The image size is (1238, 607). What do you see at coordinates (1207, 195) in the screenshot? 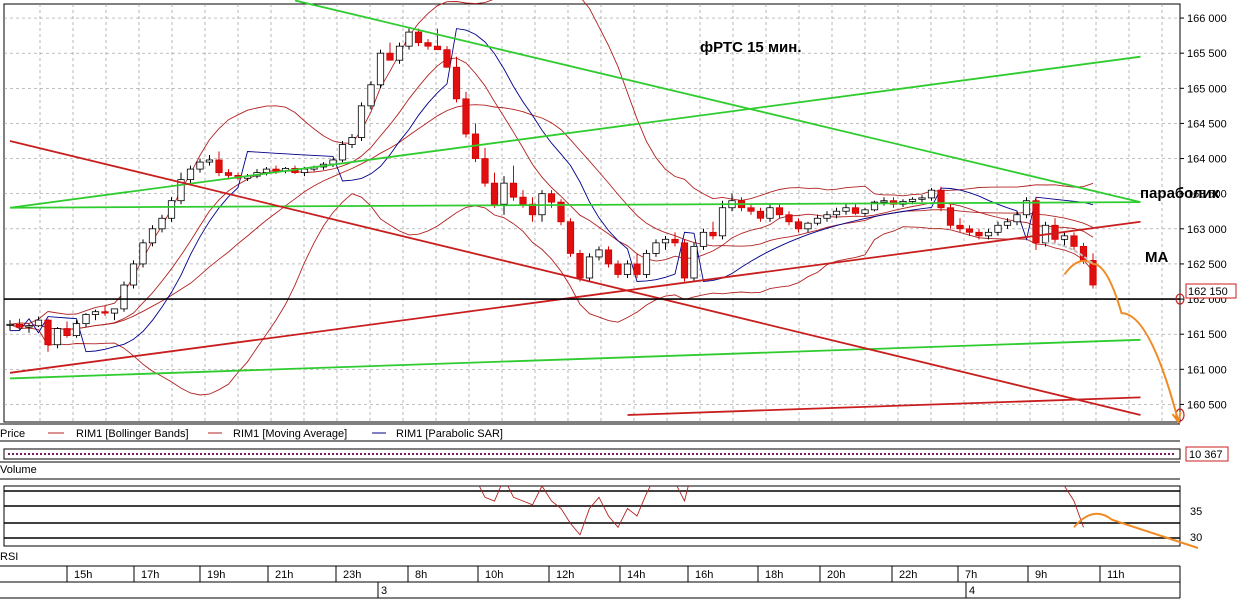
I see `price-tick-label: 163 500` at bounding box center [1207, 195].